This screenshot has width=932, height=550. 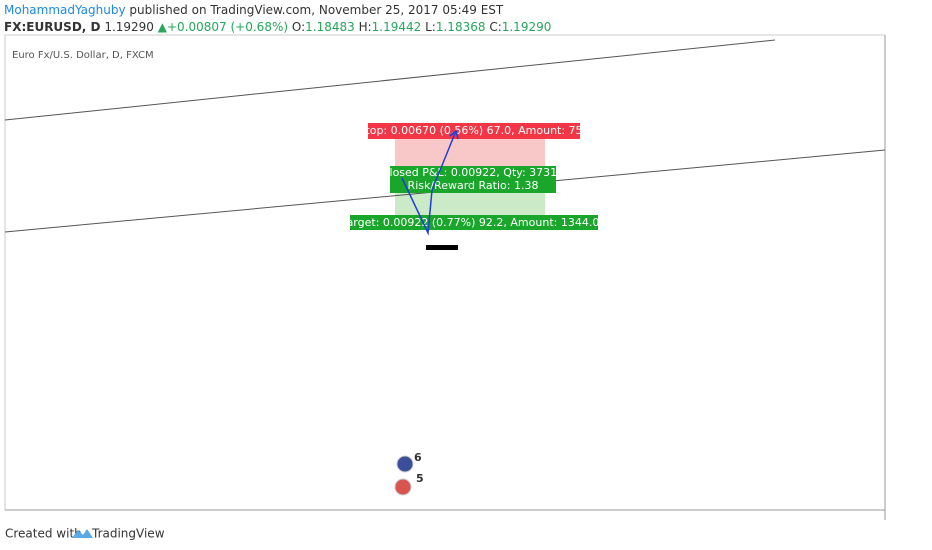 I want to click on arrow-path, so click(x=429, y=183).